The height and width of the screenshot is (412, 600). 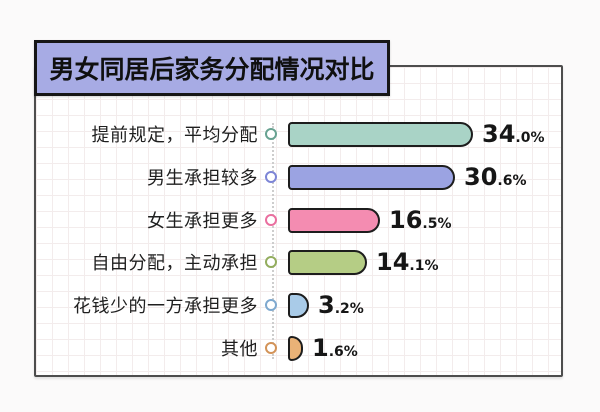 What do you see at coordinates (326, 305) in the screenshot?
I see `value-integer: 3` at bounding box center [326, 305].